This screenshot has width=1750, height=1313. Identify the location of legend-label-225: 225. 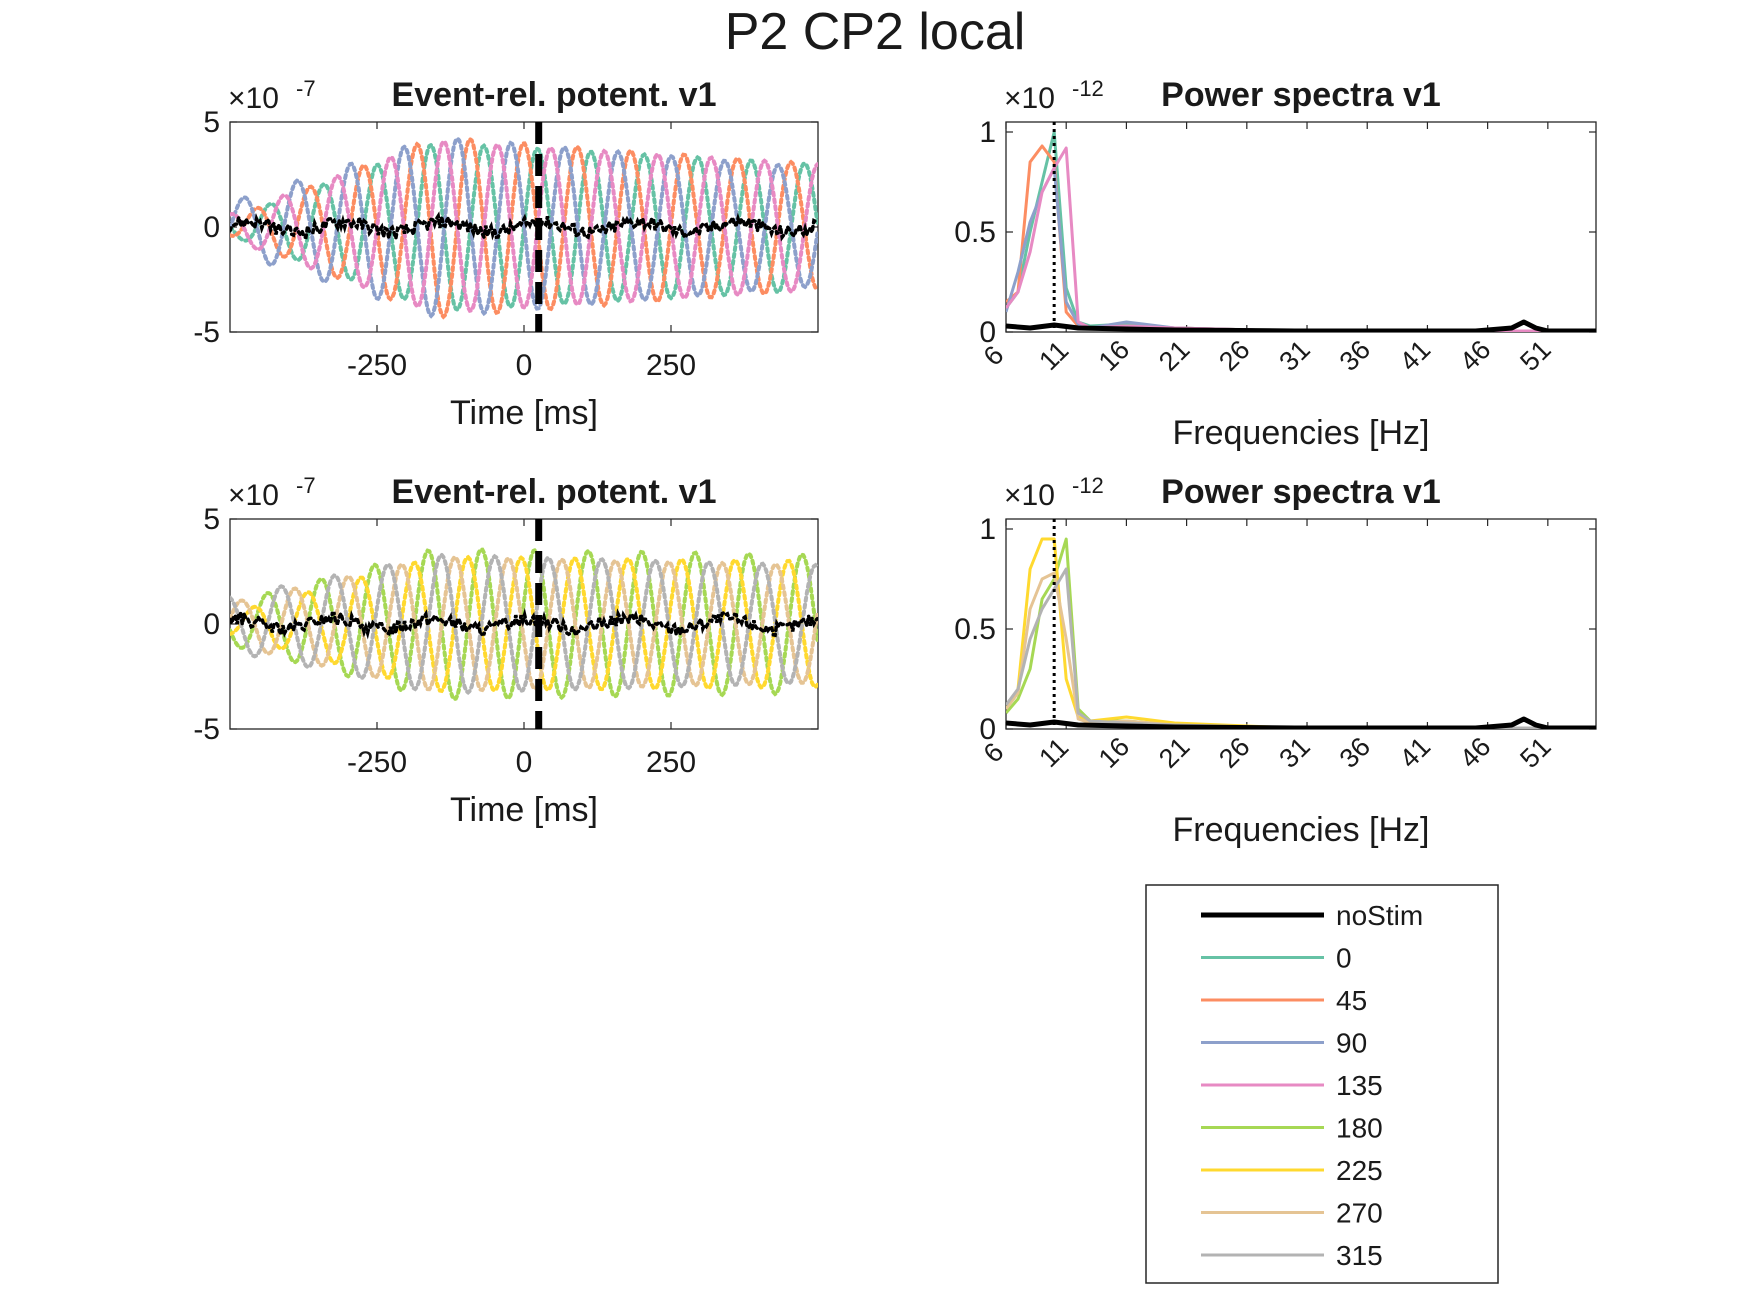
(1359, 1170).